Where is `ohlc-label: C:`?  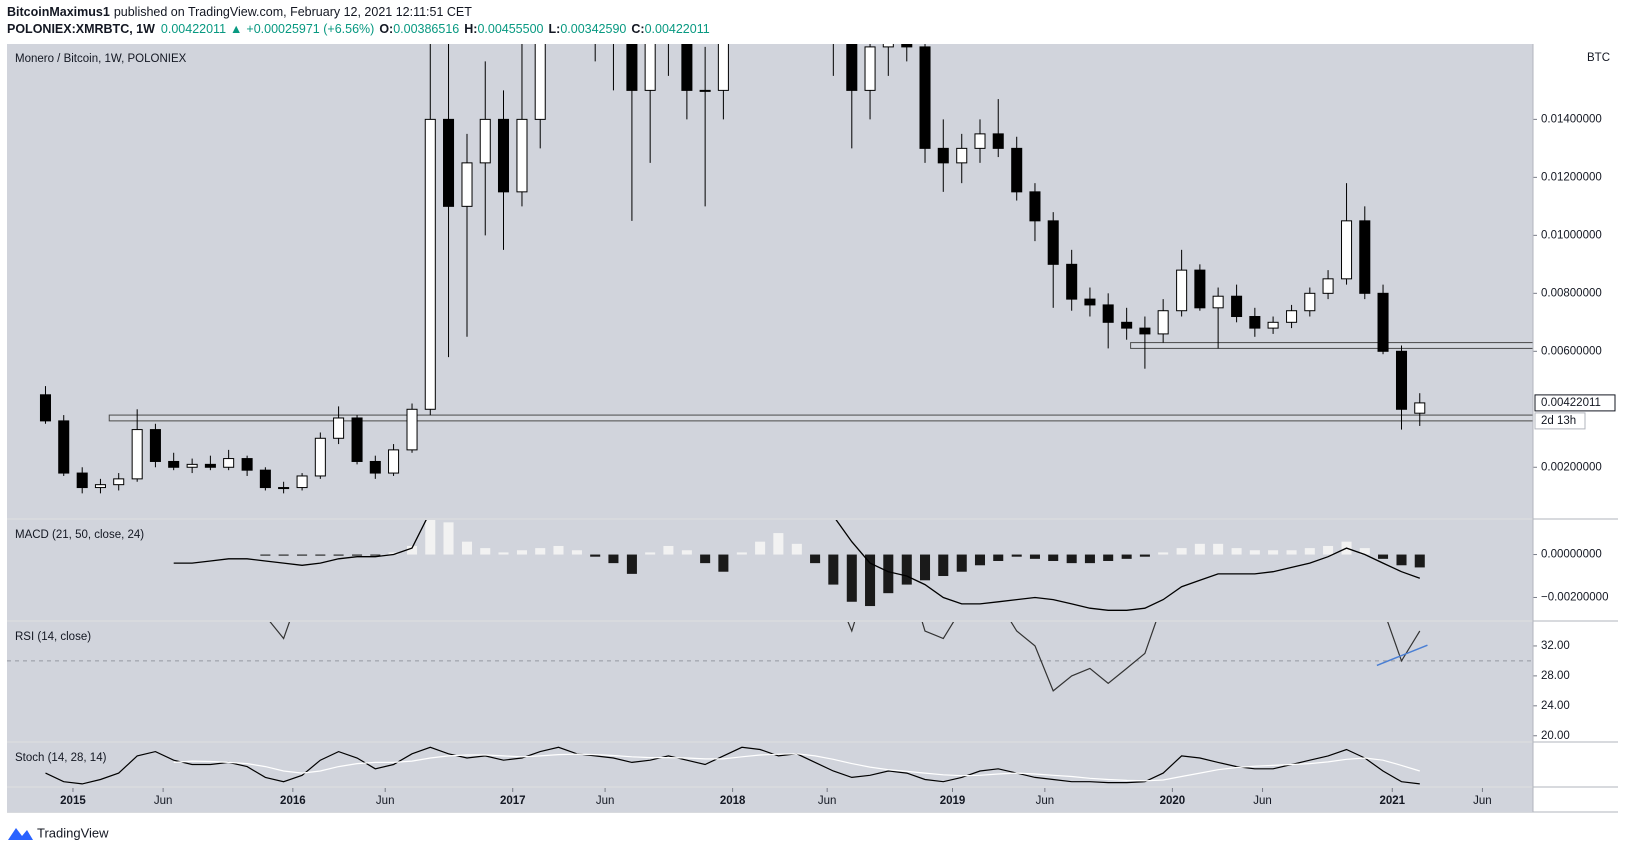
ohlc-label: C: is located at coordinates (637, 29).